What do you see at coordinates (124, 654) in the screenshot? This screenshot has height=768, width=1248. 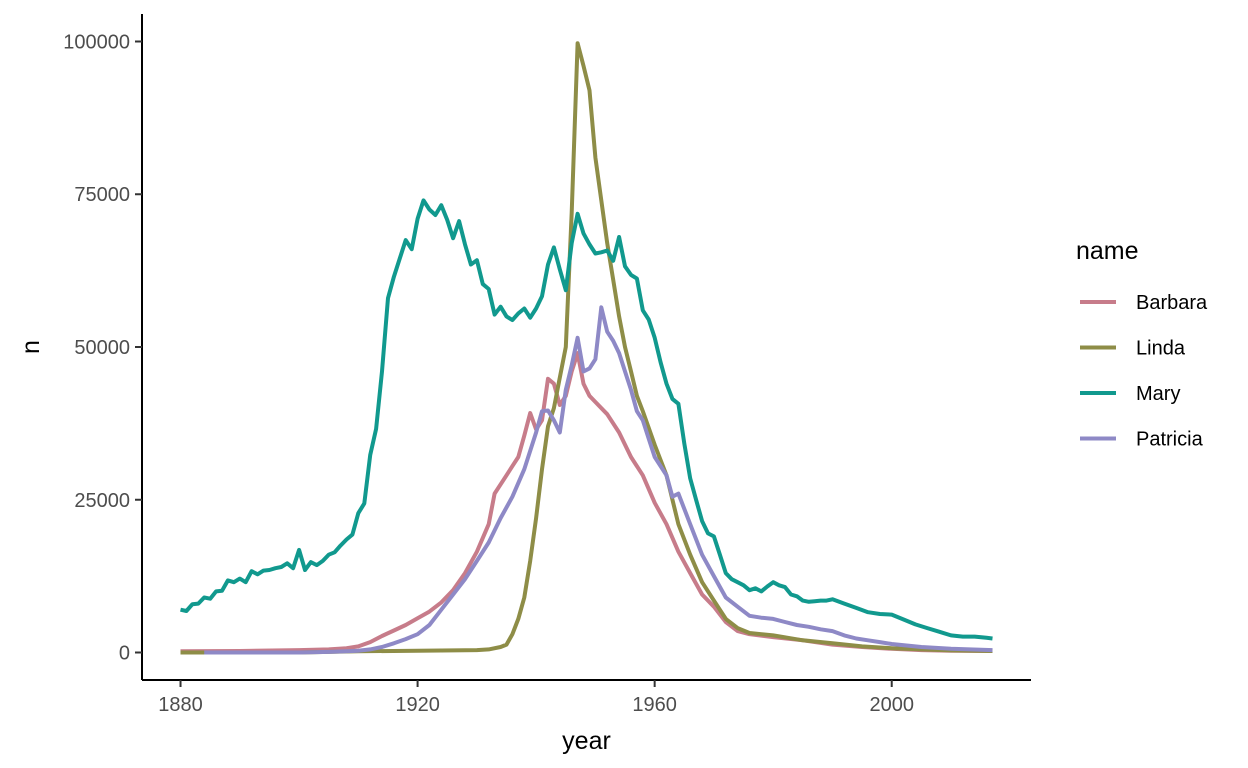 I see `y-tick-label: 0` at bounding box center [124, 654].